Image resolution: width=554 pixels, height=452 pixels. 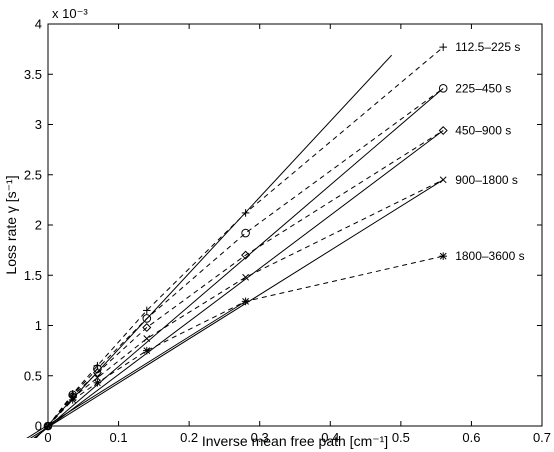 I want to click on y-tick-label: 3.5, so click(x=33, y=74).